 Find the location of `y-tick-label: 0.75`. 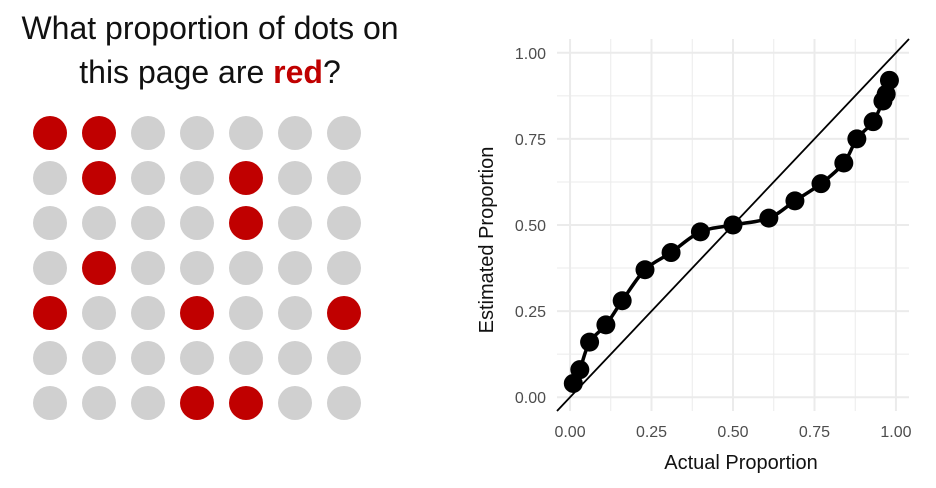

y-tick-label: 0.75 is located at coordinates (530, 140).